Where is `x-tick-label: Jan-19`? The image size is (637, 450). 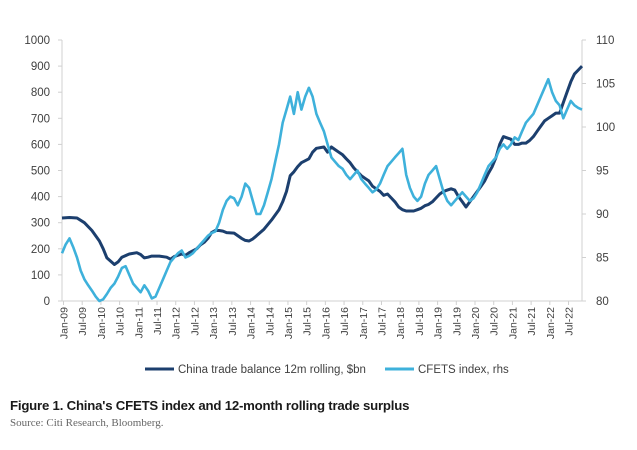 x-tick-label: Jan-19 is located at coordinates (439, 323).